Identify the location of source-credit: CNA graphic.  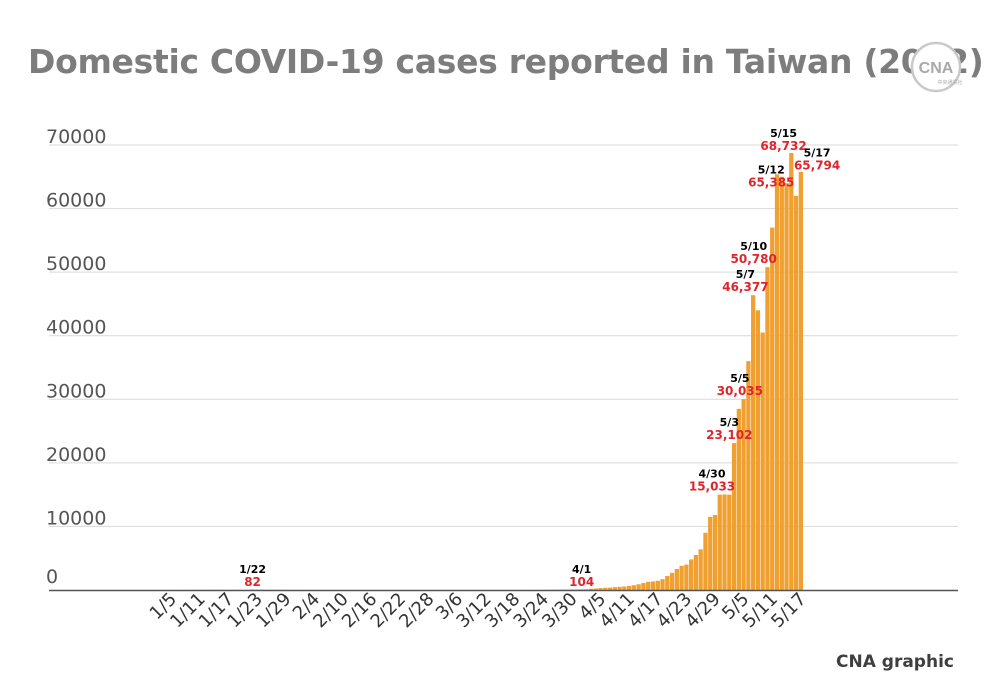
(895, 662).